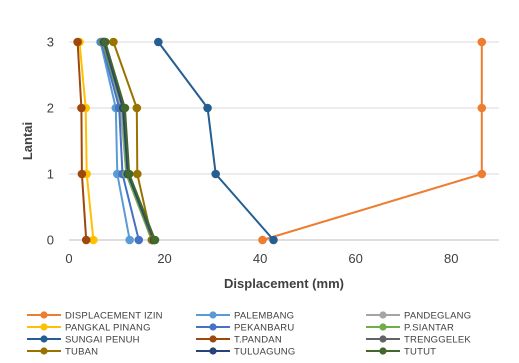  What do you see at coordinates (437, 340) in the screenshot?
I see `legend-label: TRENGGELEK` at bounding box center [437, 340].